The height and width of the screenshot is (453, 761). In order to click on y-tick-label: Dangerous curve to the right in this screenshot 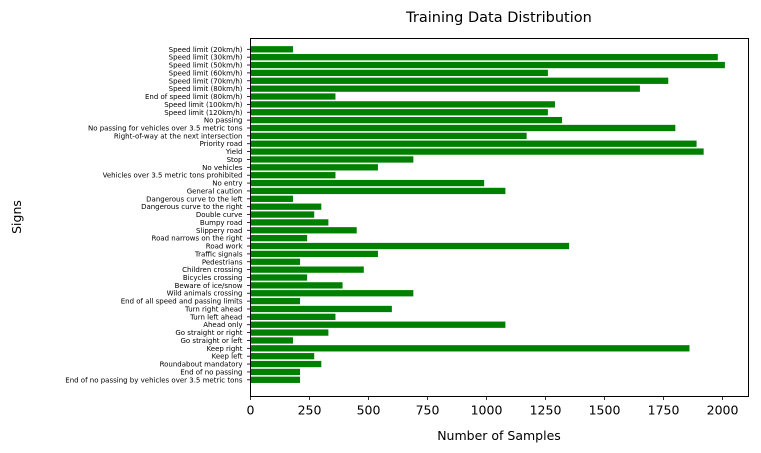, I will do `click(192, 207)`.